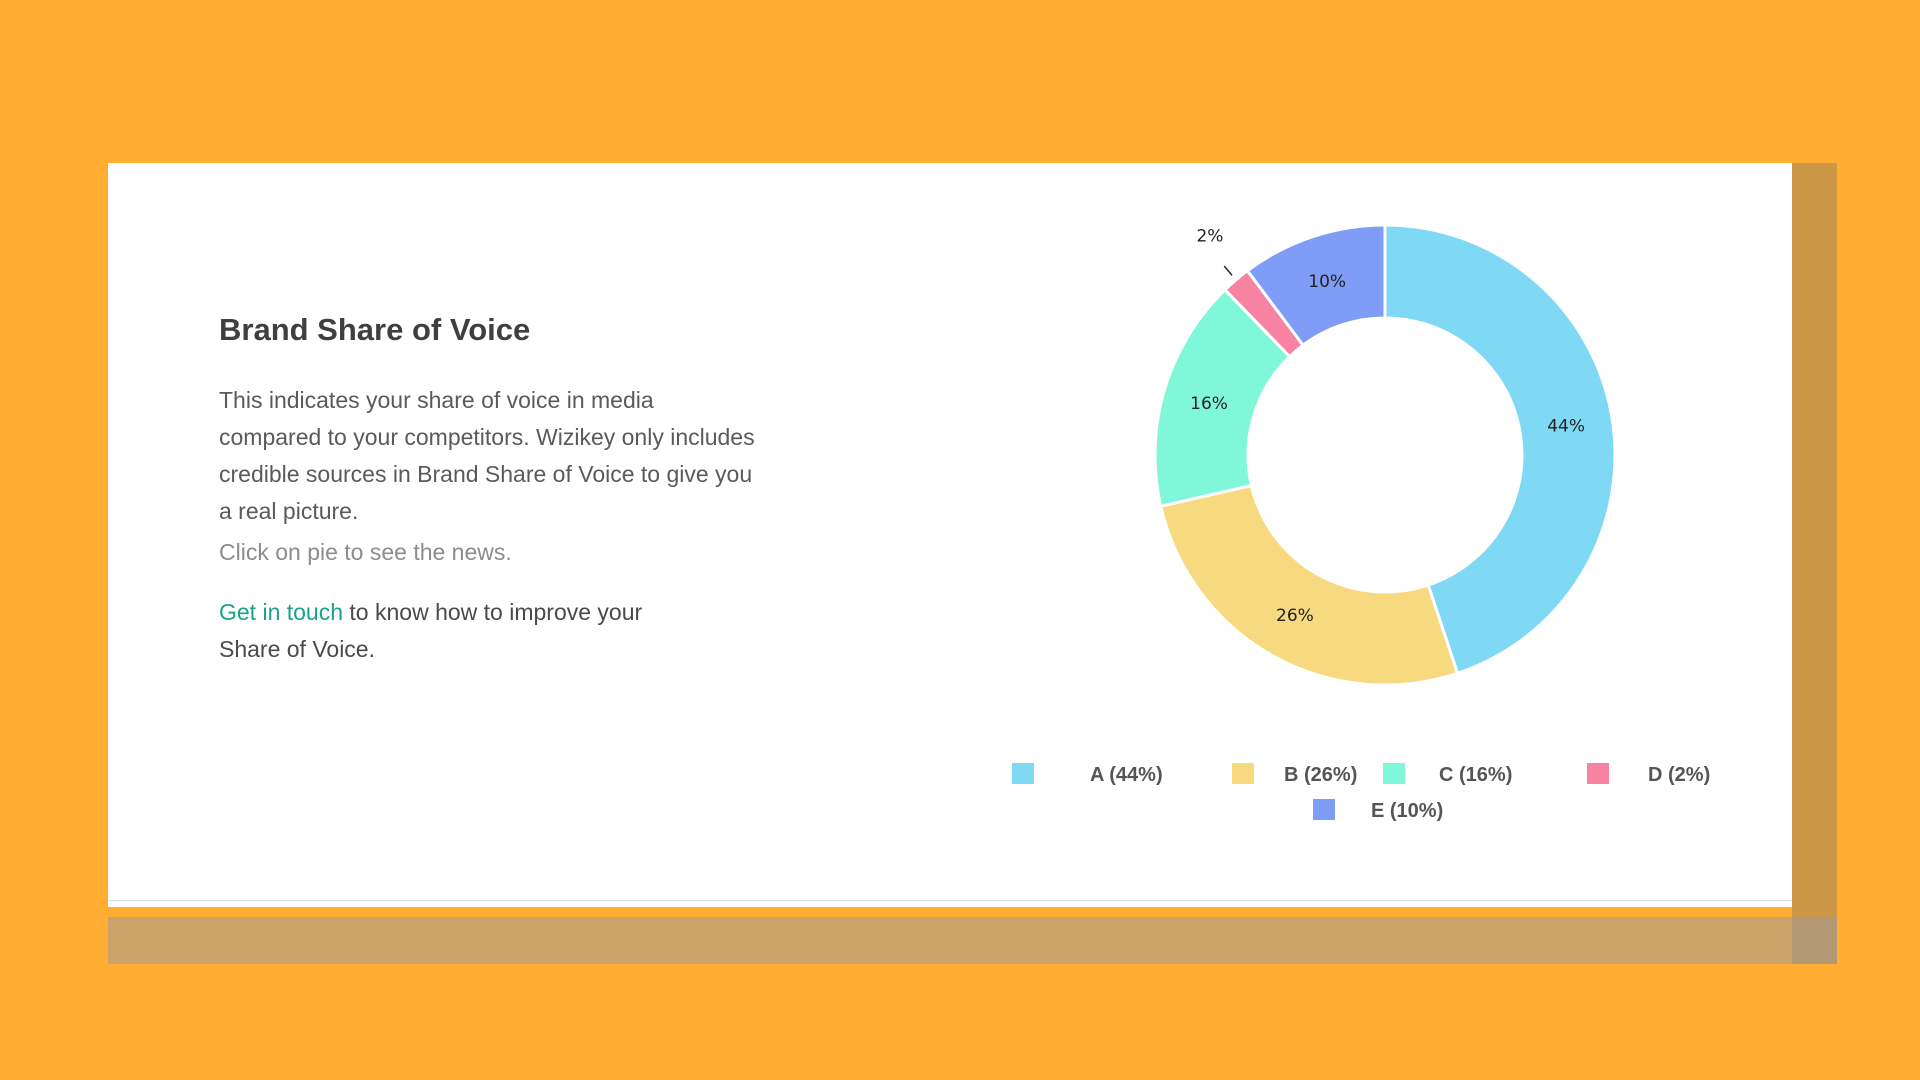 The height and width of the screenshot is (1080, 1920). I want to click on donut-slice-a, so click(1500, 449).